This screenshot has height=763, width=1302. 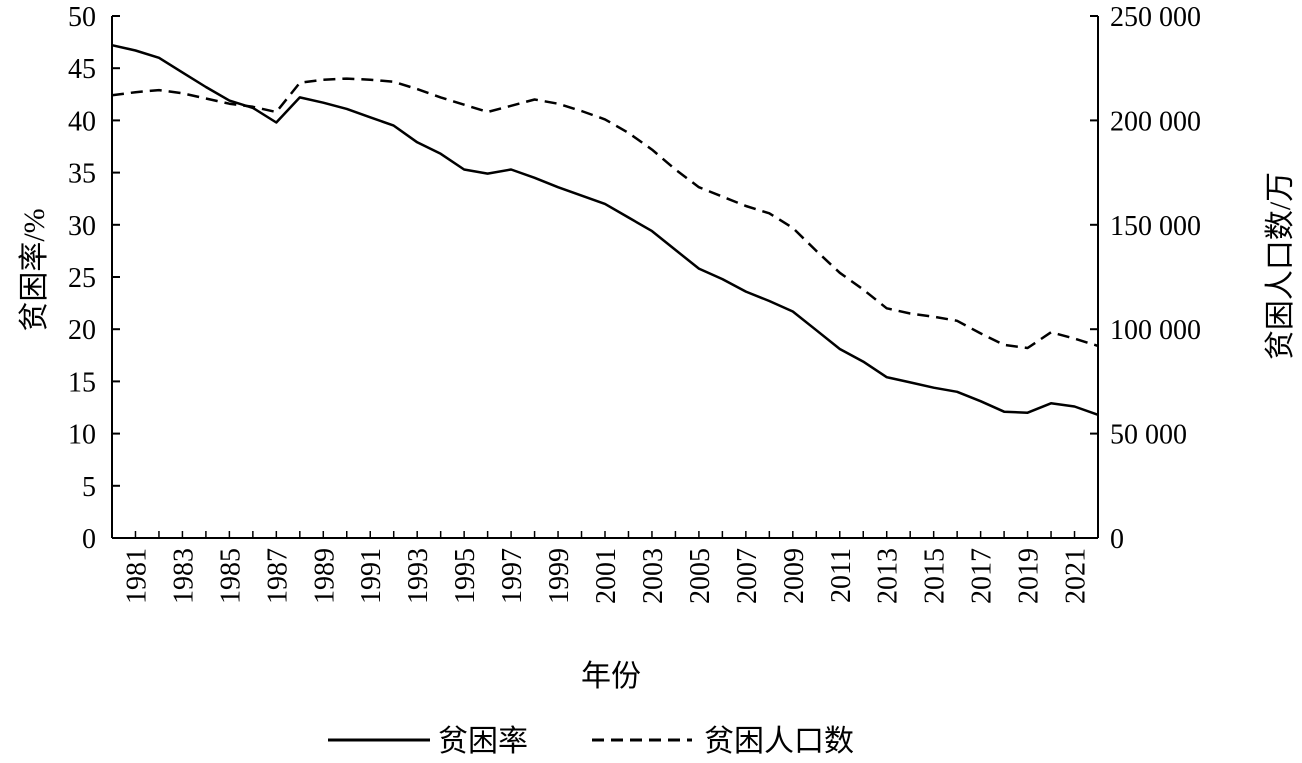 I want to click on x-tick-label: 2001, so click(x=606, y=576).